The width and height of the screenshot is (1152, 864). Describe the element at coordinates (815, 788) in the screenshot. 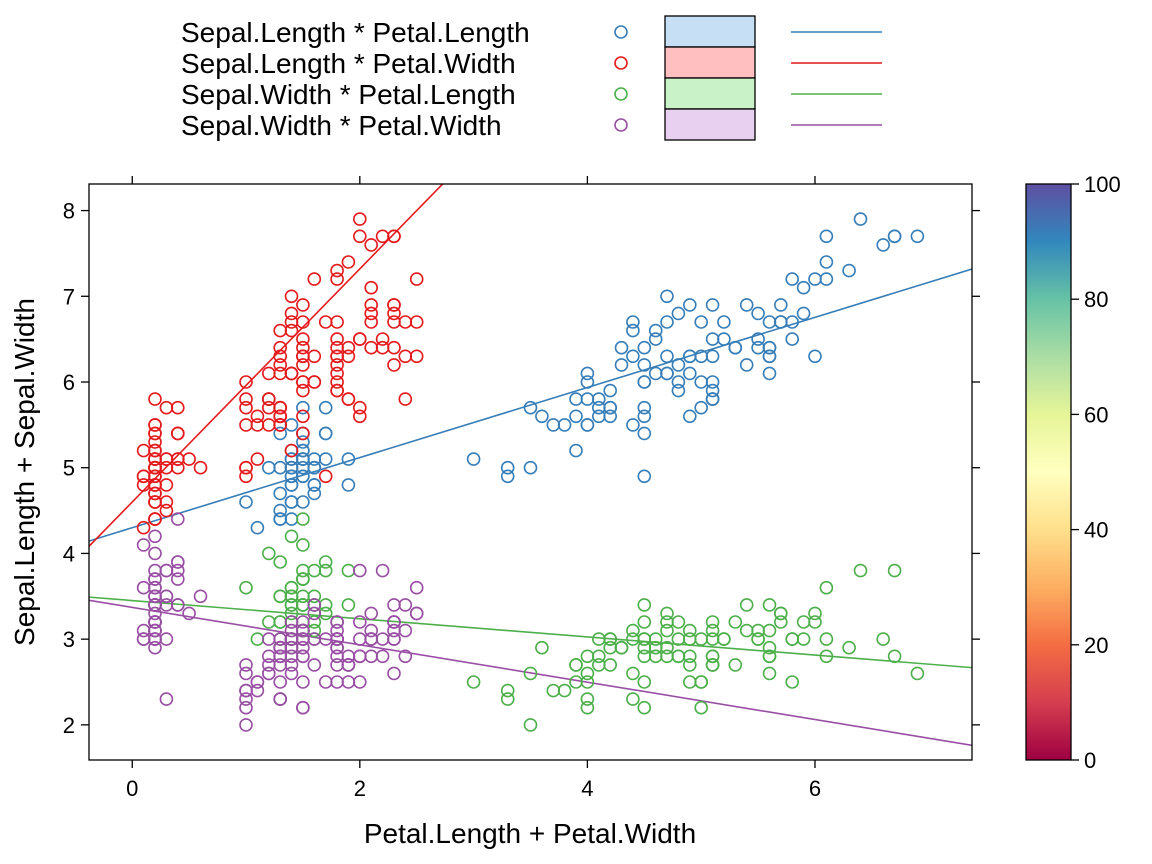

I see `x-tick-label: 6` at that location.